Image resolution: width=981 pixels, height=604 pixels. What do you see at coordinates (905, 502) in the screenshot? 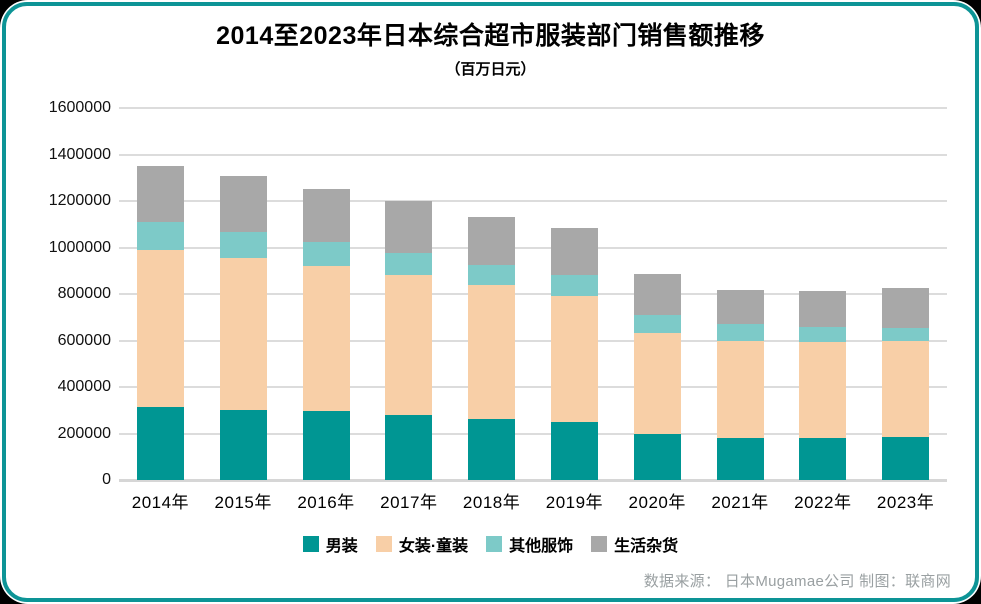
I see `x-axis-tick-label: 2023年` at bounding box center [905, 502].